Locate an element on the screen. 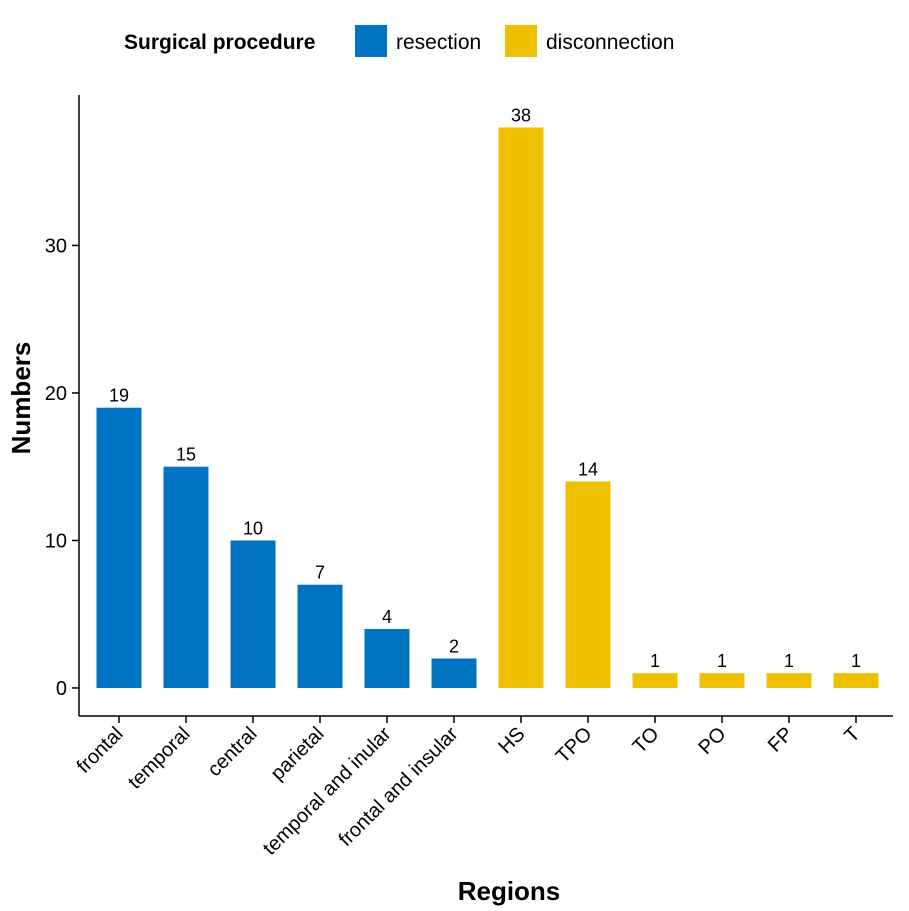 This screenshot has height=911, width=909. bar-value-label: 38 is located at coordinates (521, 115).